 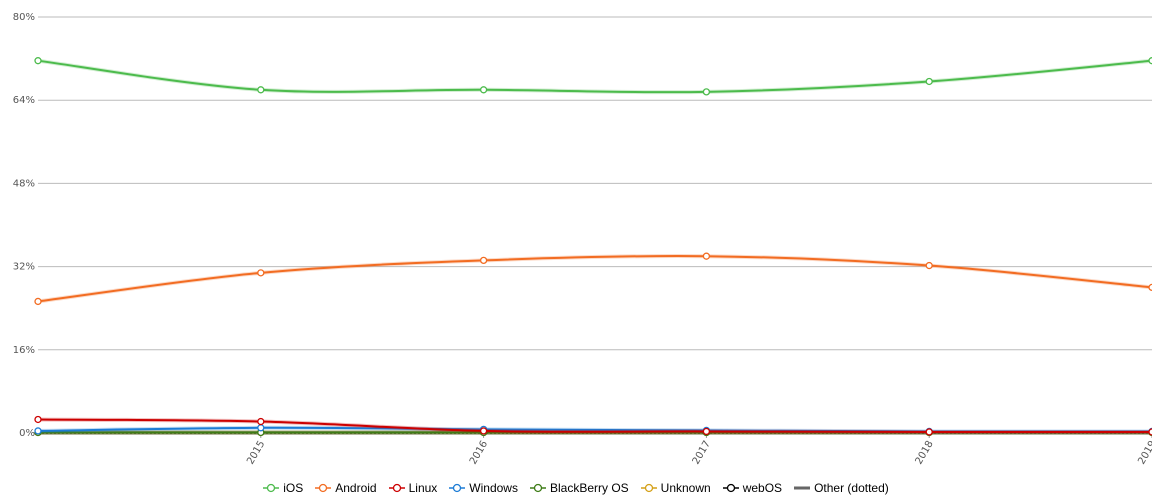 I want to click on legend-item: Android, so click(x=346, y=488).